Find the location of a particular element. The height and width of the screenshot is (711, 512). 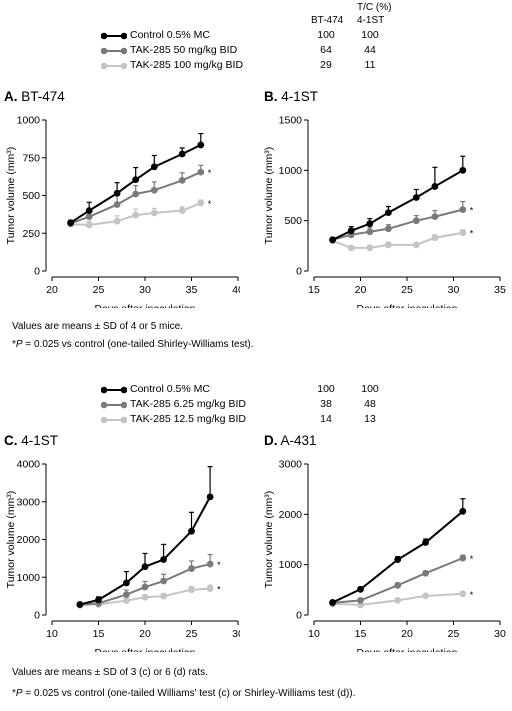

panel-letter: C. is located at coordinates (11, 440).